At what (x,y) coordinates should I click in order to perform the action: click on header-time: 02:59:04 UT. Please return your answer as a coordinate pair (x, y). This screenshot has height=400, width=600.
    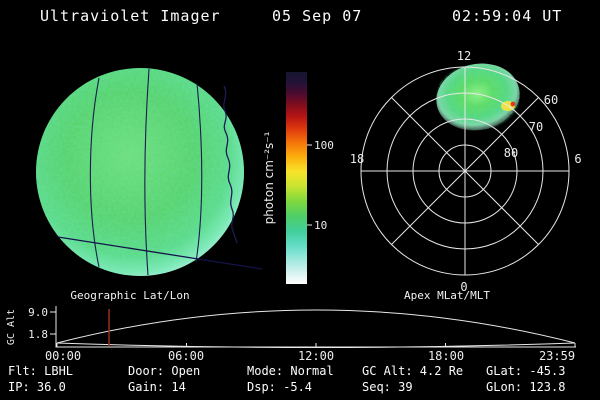
    Looking at the image, I should click on (507, 16).